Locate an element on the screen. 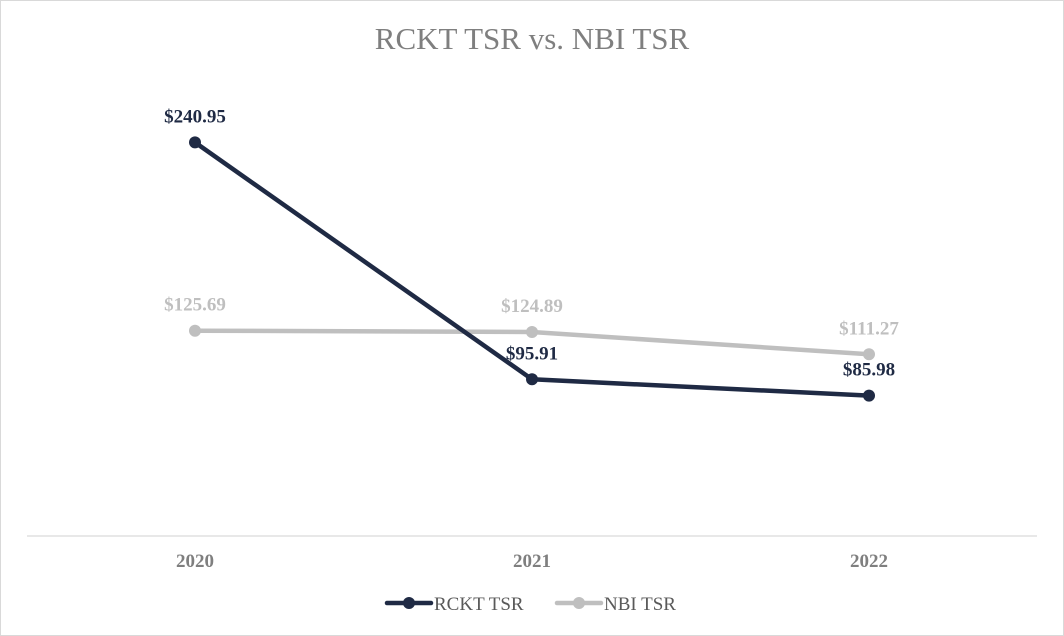  data-label-nbi-tsr-2021: $124.89 is located at coordinates (532, 306).